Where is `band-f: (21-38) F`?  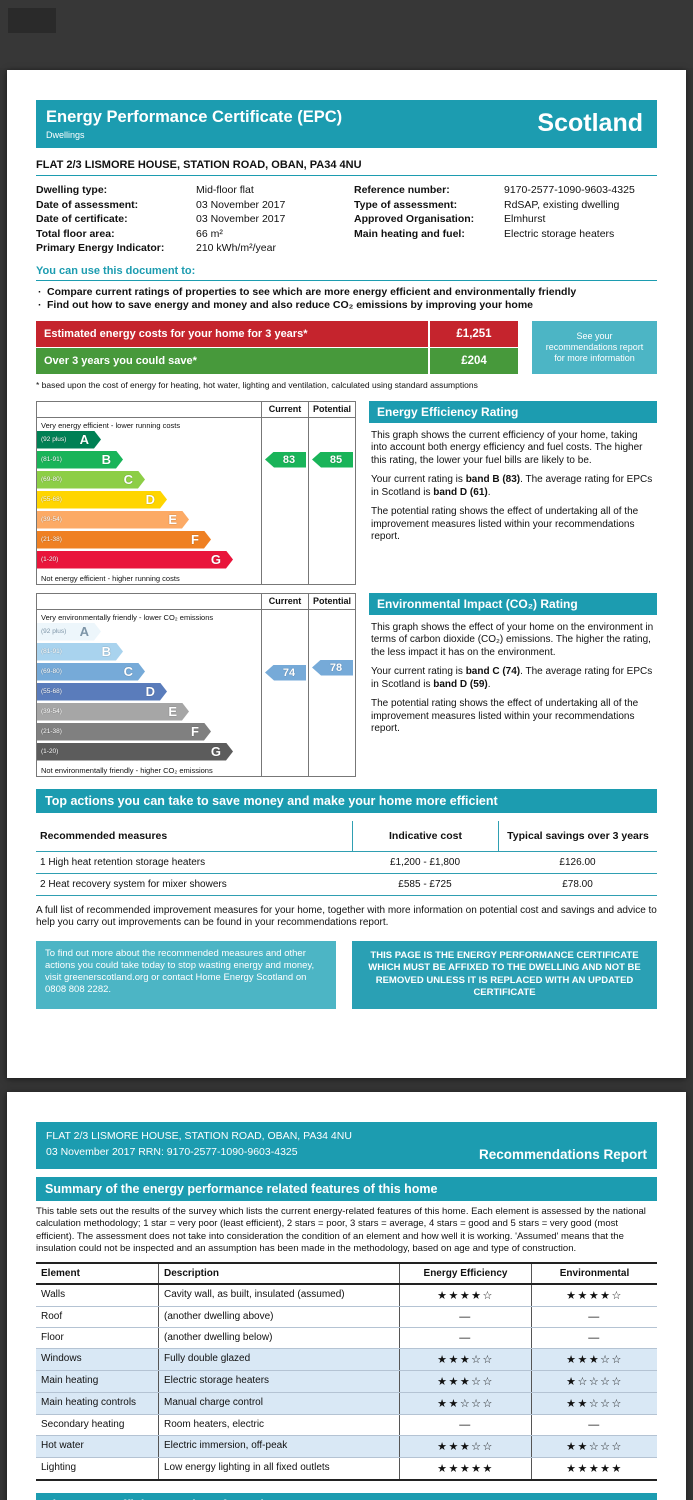 band-f: (21-38) F is located at coordinates (124, 732).